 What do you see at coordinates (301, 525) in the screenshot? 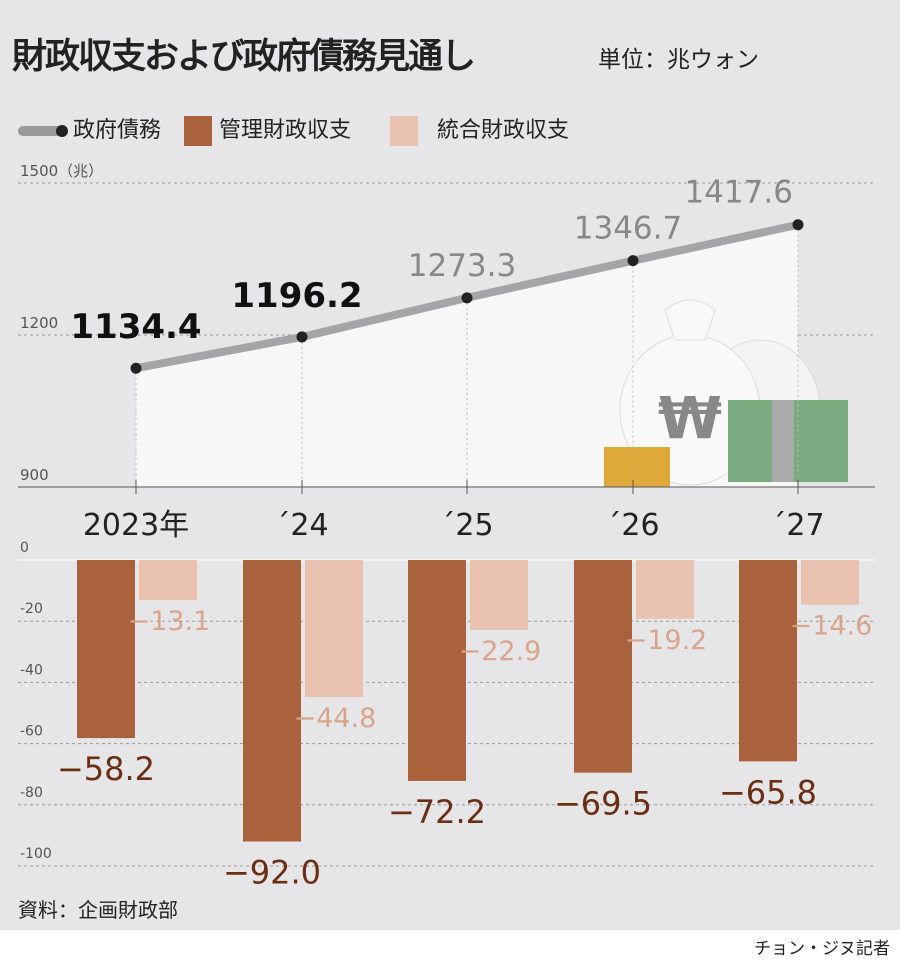
I see `x-tick-label: ´24` at bounding box center [301, 525].